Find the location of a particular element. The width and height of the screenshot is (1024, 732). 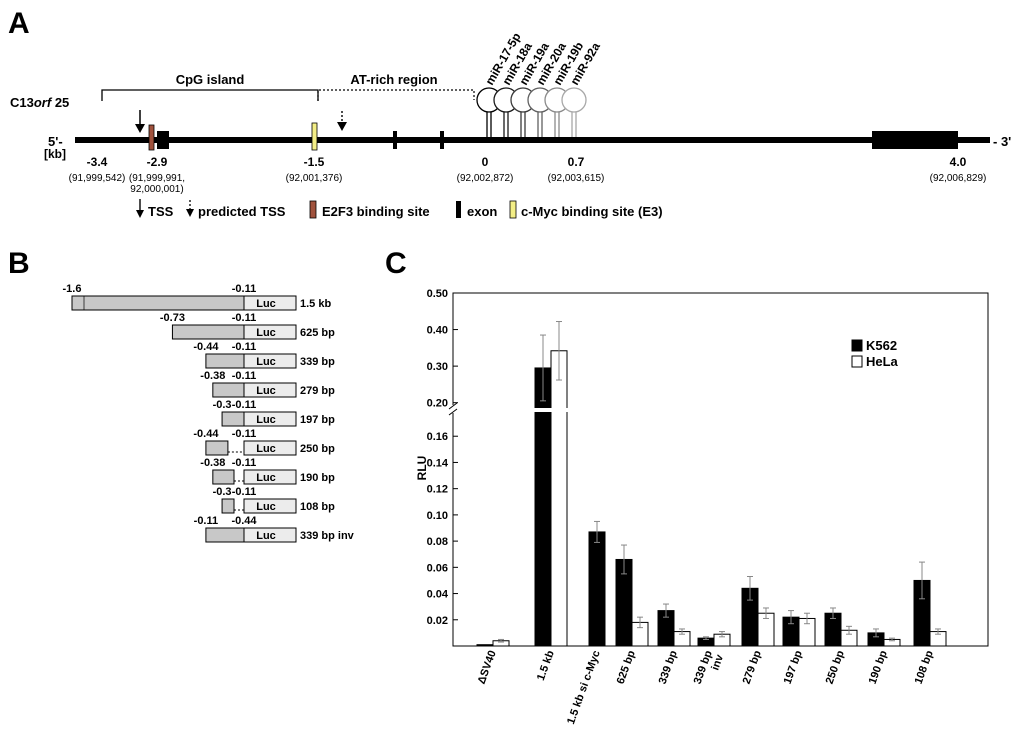

y-tick-label: 0.04 is located at coordinates (438, 595).